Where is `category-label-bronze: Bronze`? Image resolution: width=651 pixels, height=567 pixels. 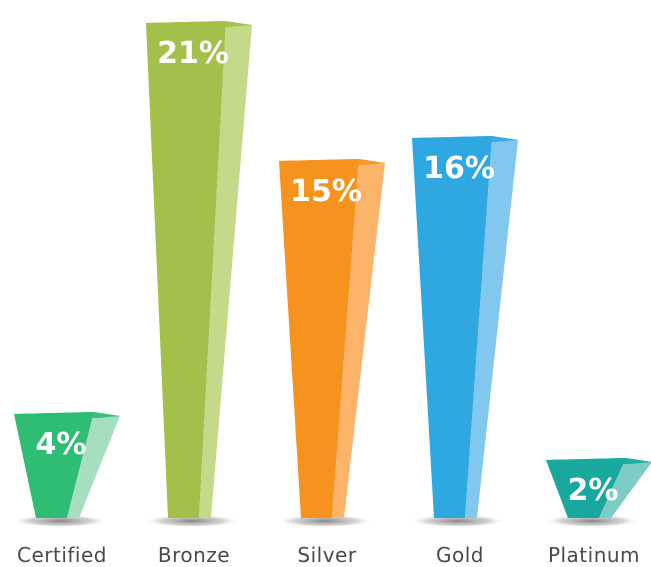
category-label-bronze: Bronze is located at coordinates (194, 555).